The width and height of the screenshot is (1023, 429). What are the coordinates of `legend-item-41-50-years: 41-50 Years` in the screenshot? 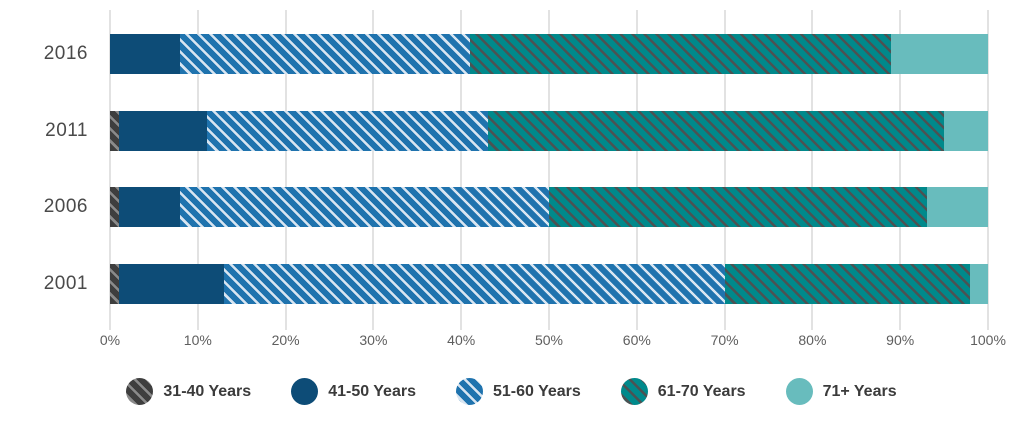 It's located at (353, 391).